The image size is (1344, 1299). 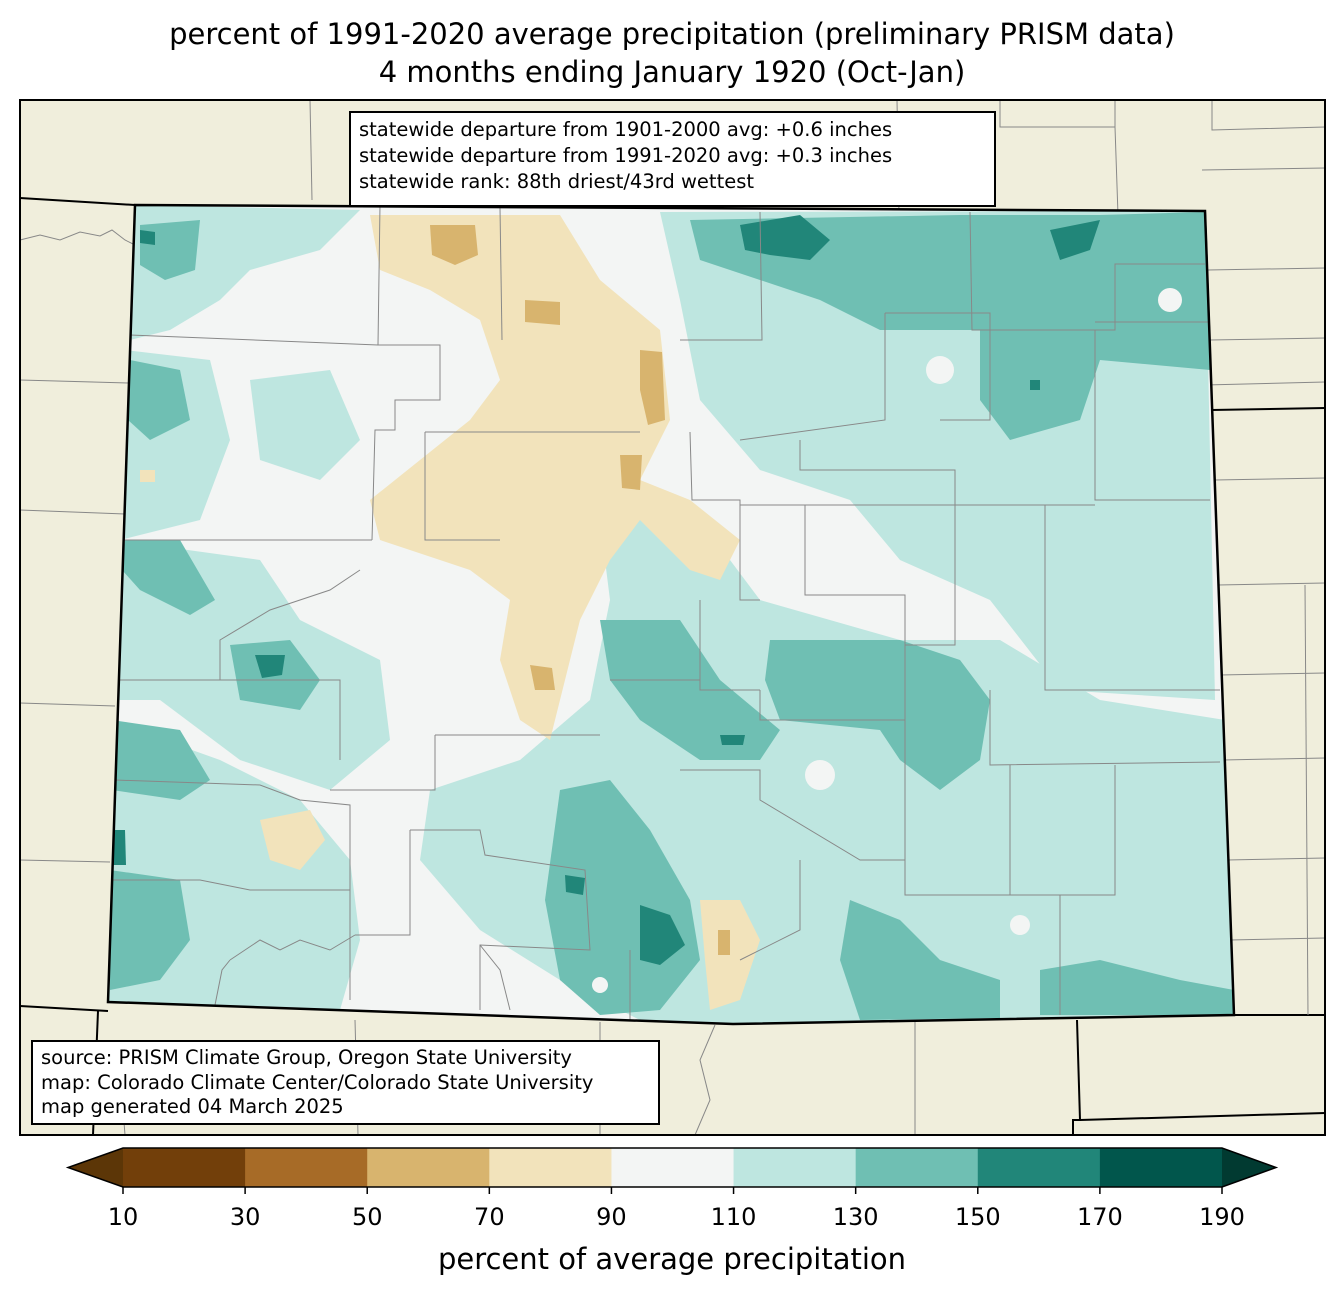 I want to click on source-line-generated: map generated 04 March 2025, so click(x=192, y=1106).